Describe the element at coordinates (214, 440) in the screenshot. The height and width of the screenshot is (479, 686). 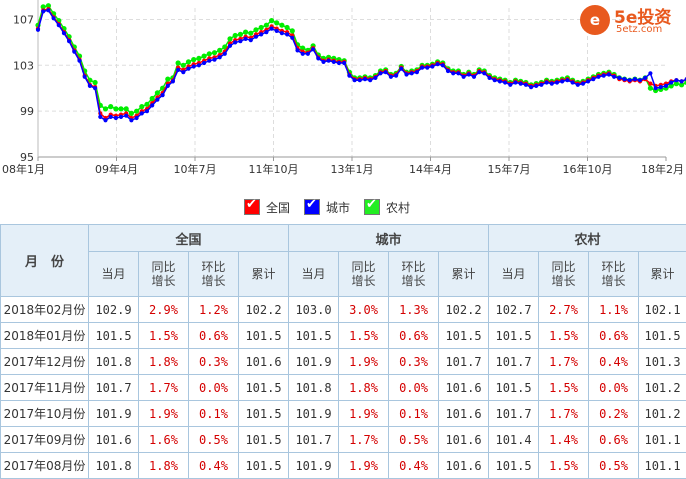
I see `cell-national-2: 0.5%` at that location.